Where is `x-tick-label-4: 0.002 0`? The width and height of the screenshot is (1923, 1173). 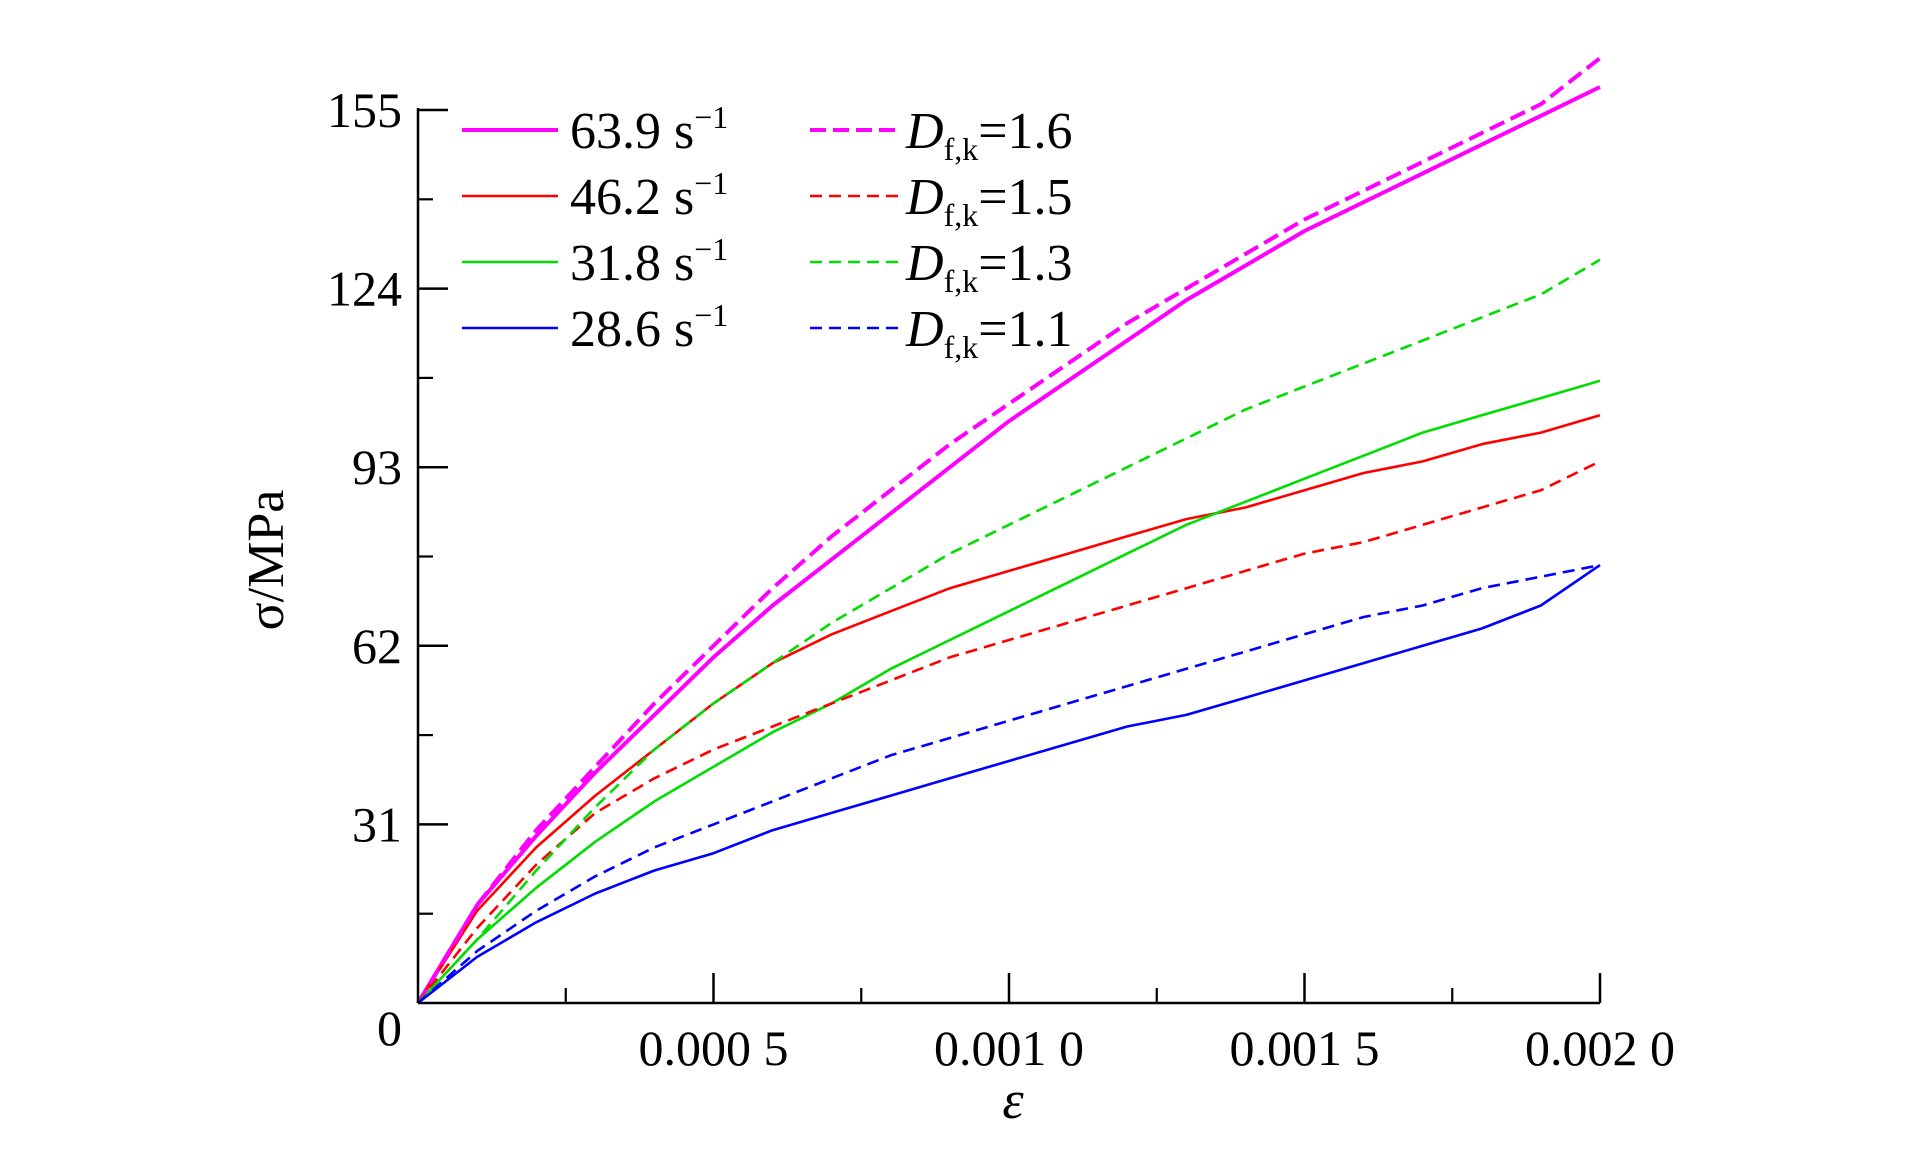 x-tick-label-4: 0.002 0 is located at coordinates (1600, 1048).